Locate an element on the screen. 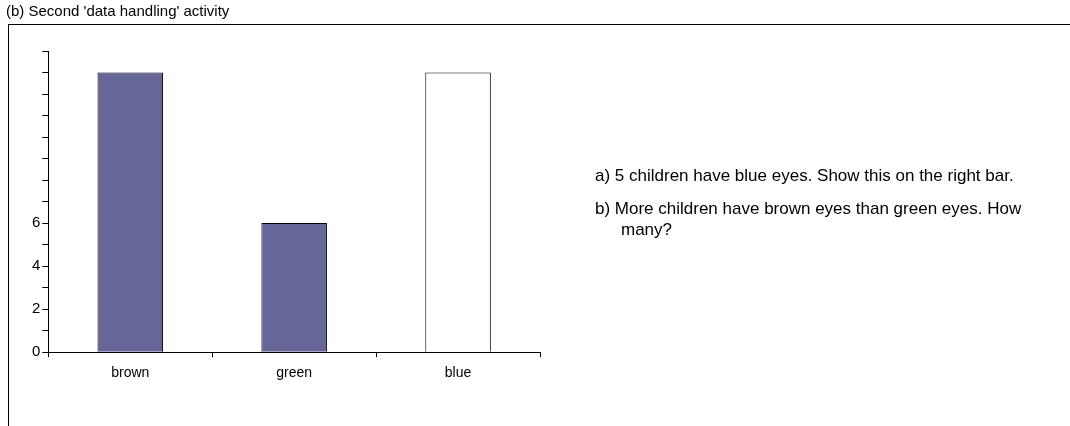 The image size is (1070, 426). y-tick-label: 0 is located at coordinates (36, 351).